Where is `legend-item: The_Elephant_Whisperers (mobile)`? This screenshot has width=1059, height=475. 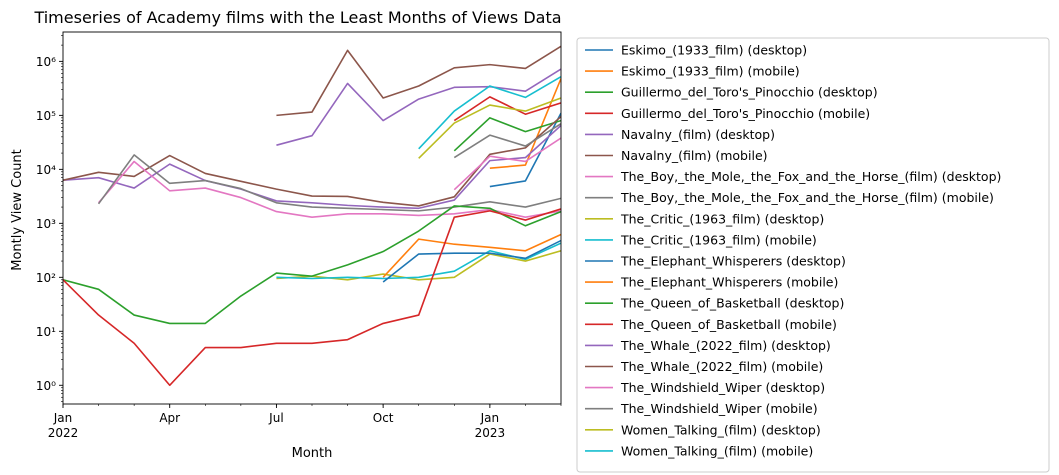 legend-item: The_Elephant_Whisperers (mobile) is located at coordinates (711, 282).